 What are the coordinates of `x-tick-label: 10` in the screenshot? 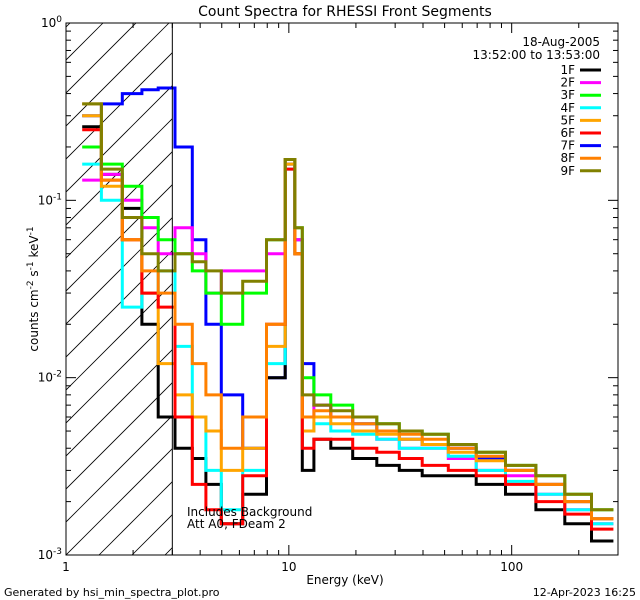 It's located at (288, 567).